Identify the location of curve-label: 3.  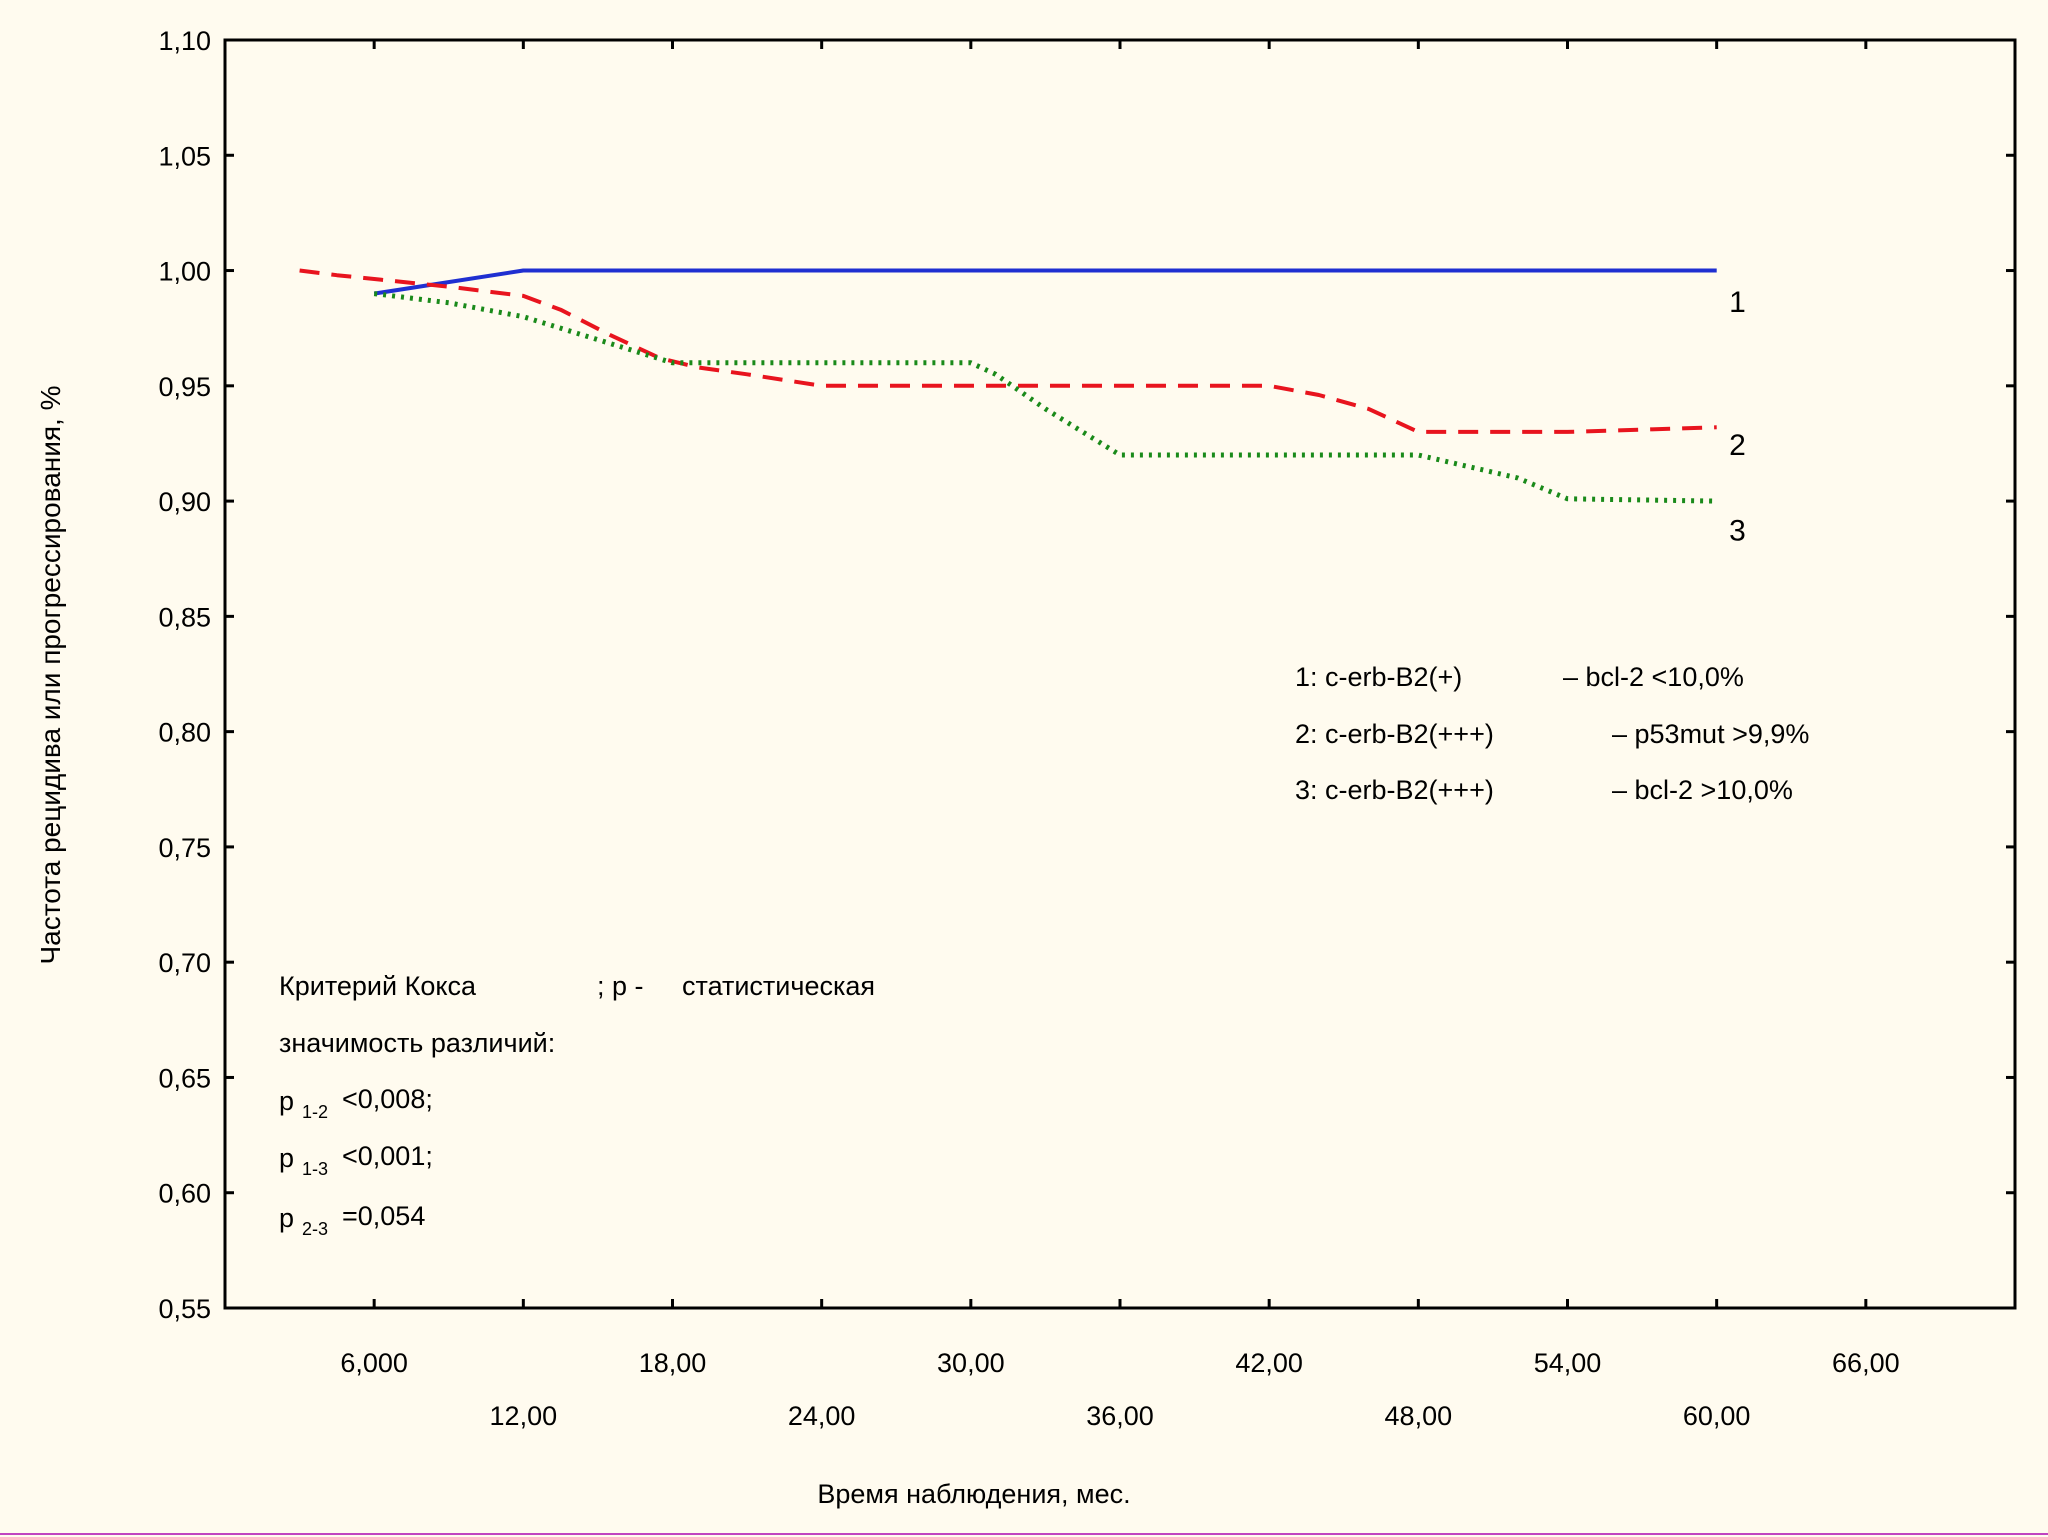
(1737, 530).